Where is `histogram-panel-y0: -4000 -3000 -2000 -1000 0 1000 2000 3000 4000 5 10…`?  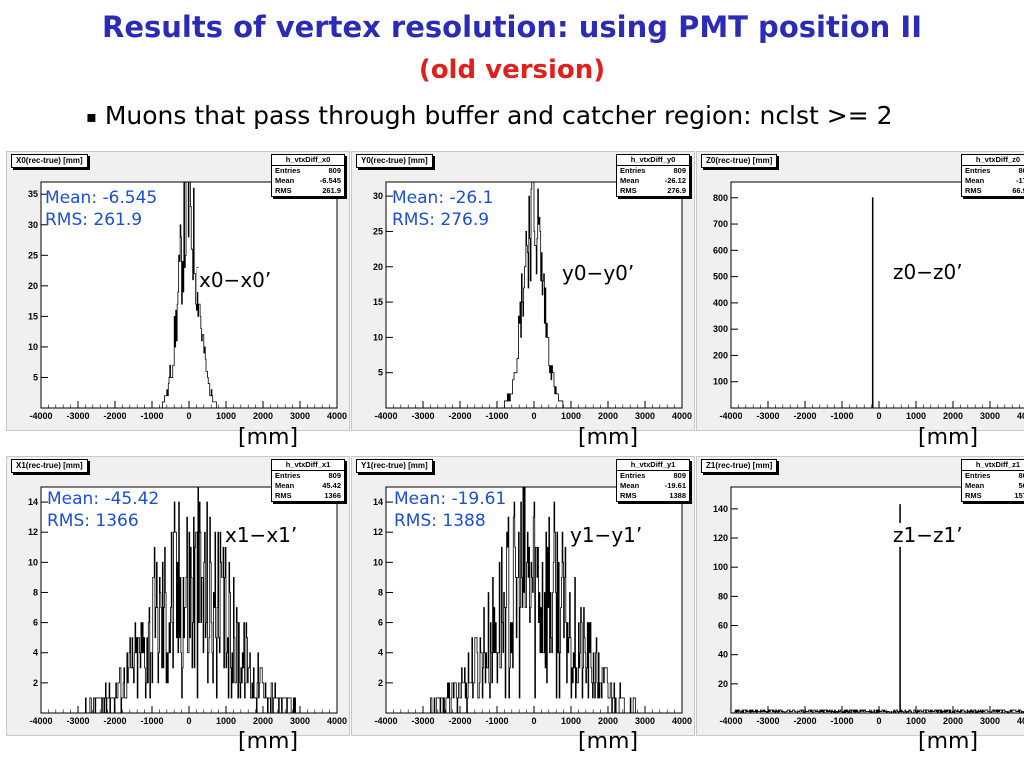
histogram-panel-y0: -4000 -3000 -2000 -1000 0 1000 2000 3000 4000 5 10… is located at coordinates (523, 291).